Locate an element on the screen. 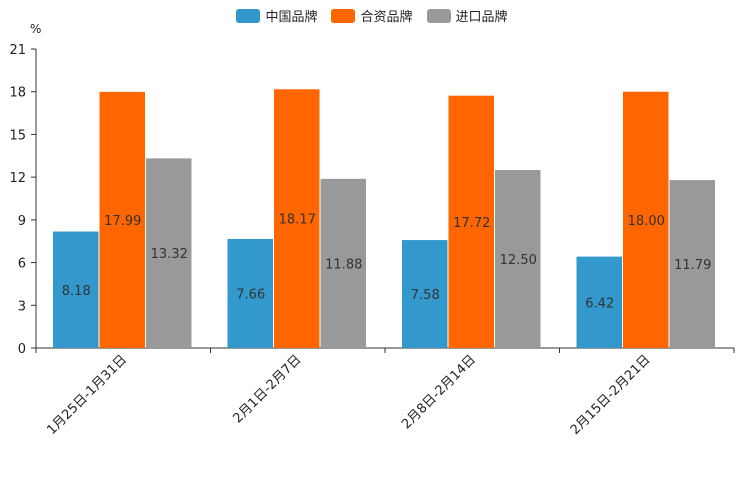 This screenshot has width=744, height=500. legend-item-jv: 合资品牌 is located at coordinates (372, 15).